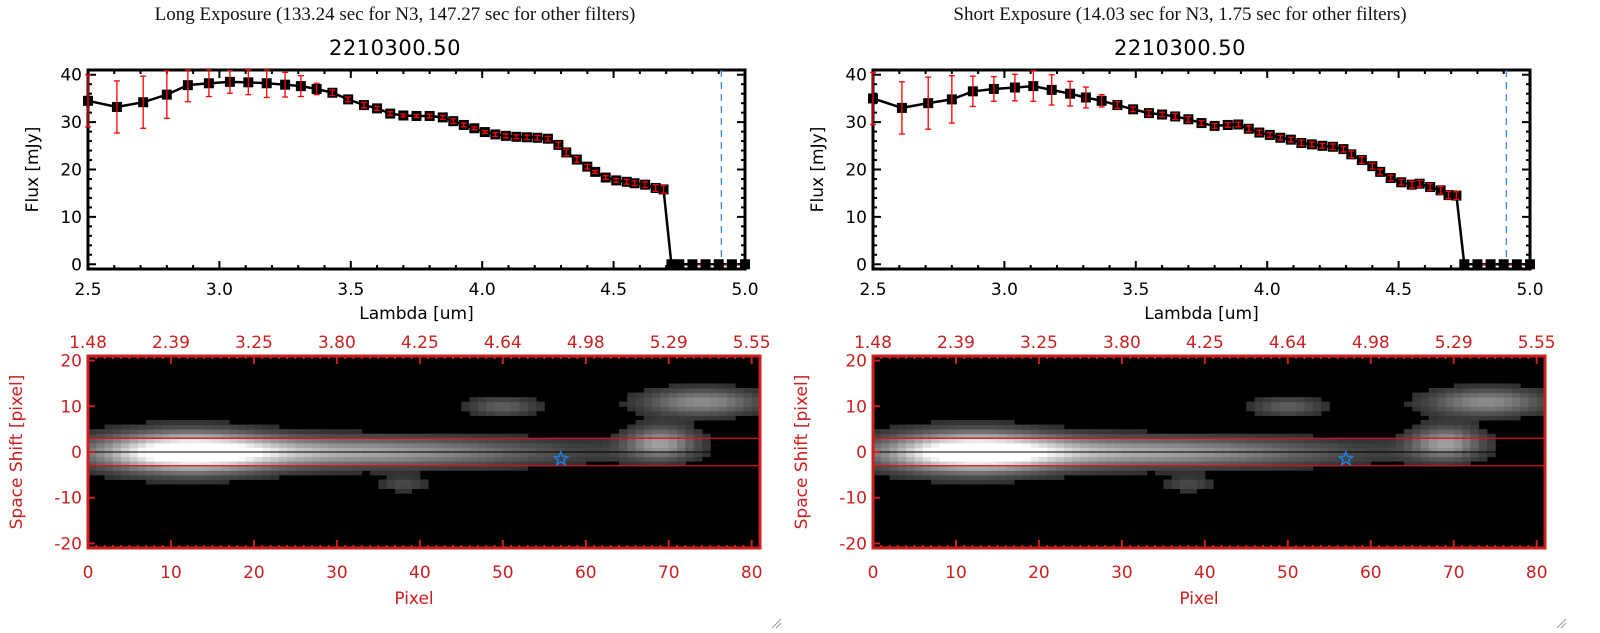  What do you see at coordinates (76, 453) in the screenshot?
I see `y-tick-label: 0` at bounding box center [76, 453].